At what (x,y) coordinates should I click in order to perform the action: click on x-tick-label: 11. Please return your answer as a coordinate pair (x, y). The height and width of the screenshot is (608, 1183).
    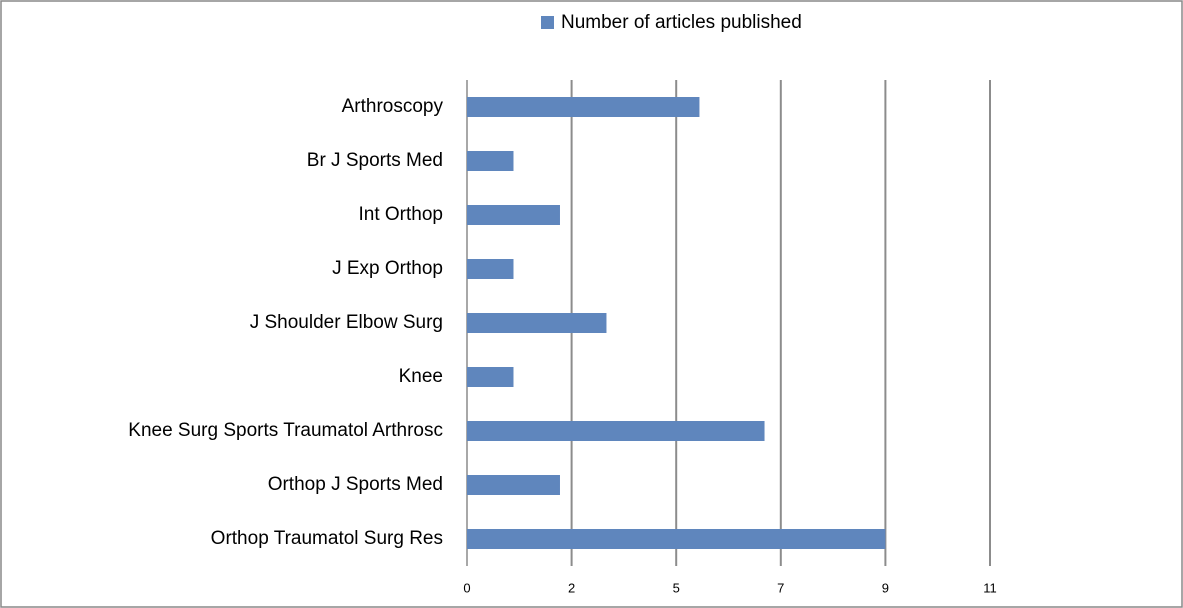
    Looking at the image, I should click on (990, 587).